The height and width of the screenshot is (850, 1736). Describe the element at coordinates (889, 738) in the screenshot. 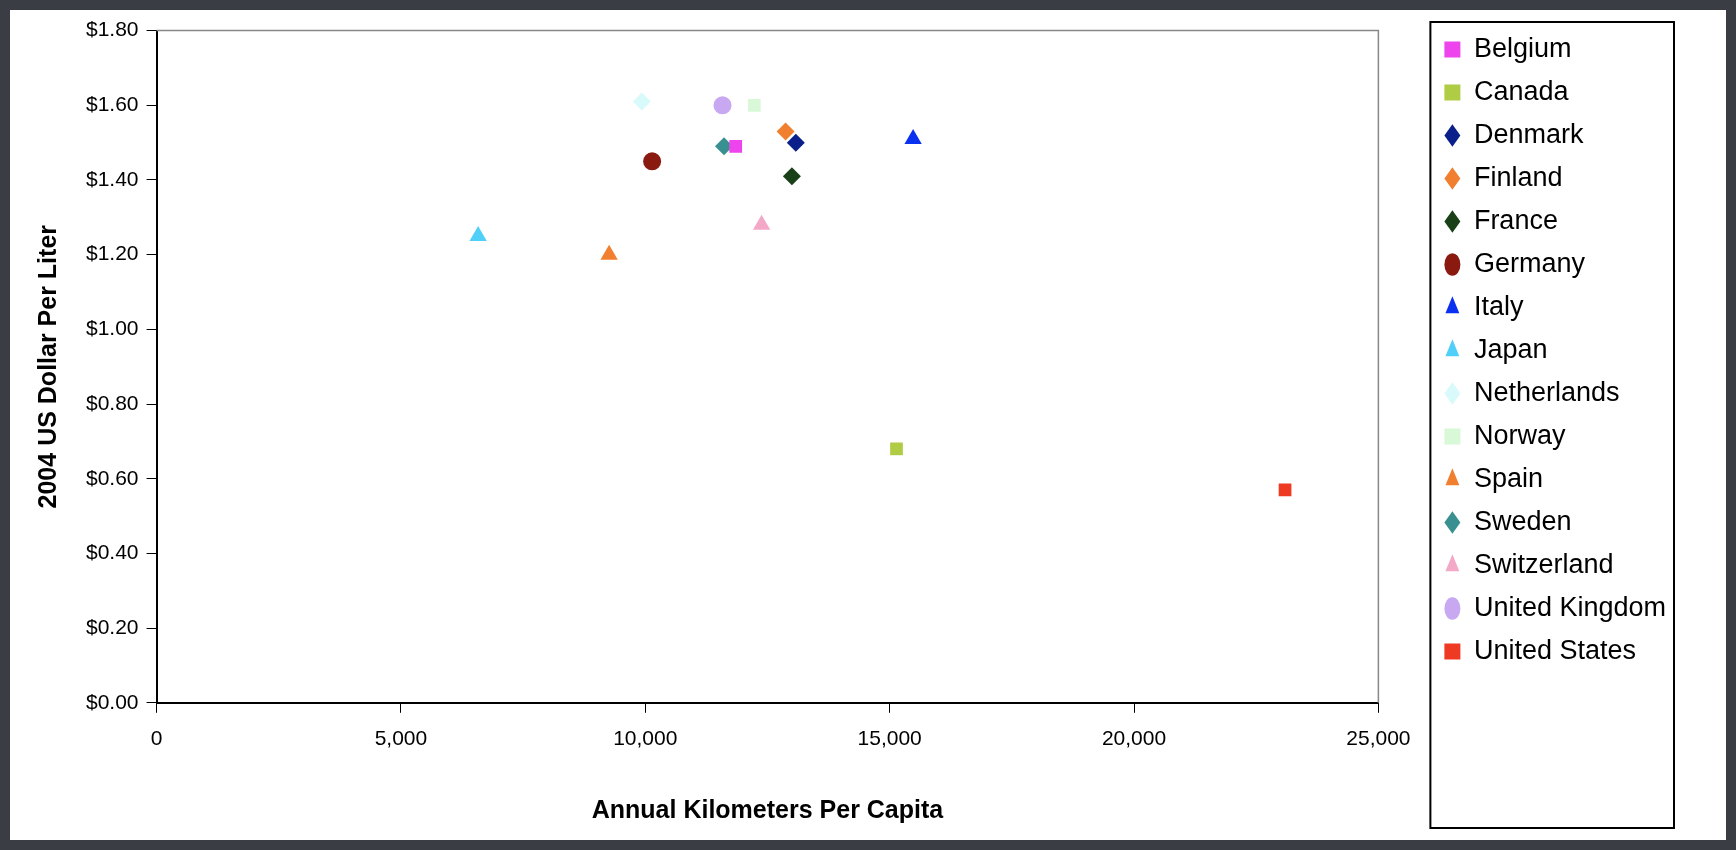

I see `x-tick-label: 15,000` at that location.